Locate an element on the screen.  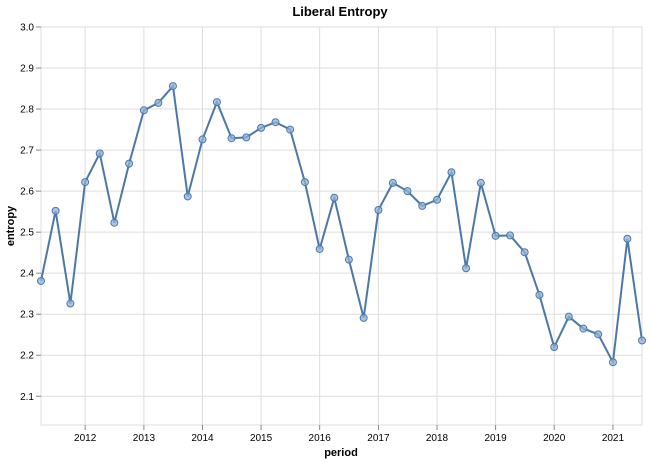
y-tick-label: 2.2 is located at coordinates (27, 356).